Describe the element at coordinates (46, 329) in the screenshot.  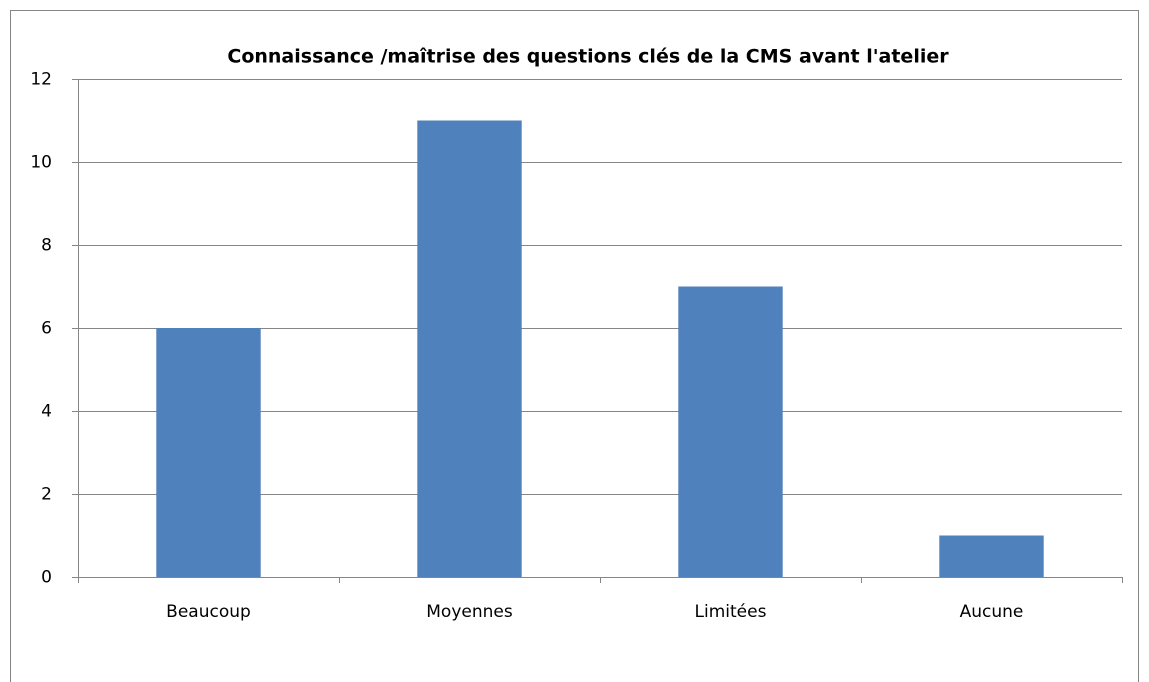
I see `y-tick-label: 6` at that location.